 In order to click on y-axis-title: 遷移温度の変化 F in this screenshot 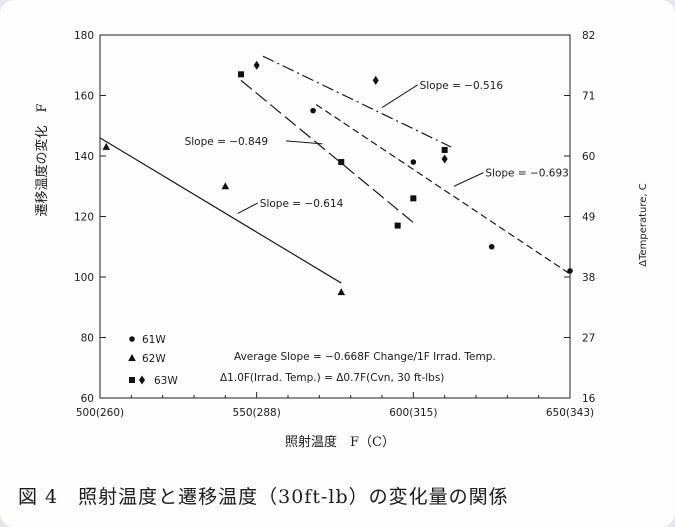, I will do `click(42, 159)`.